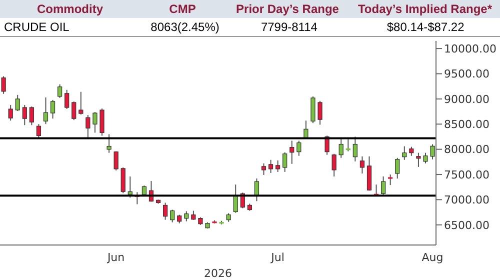  I want to click on y-tick-label: 10000.00, so click(470, 49).